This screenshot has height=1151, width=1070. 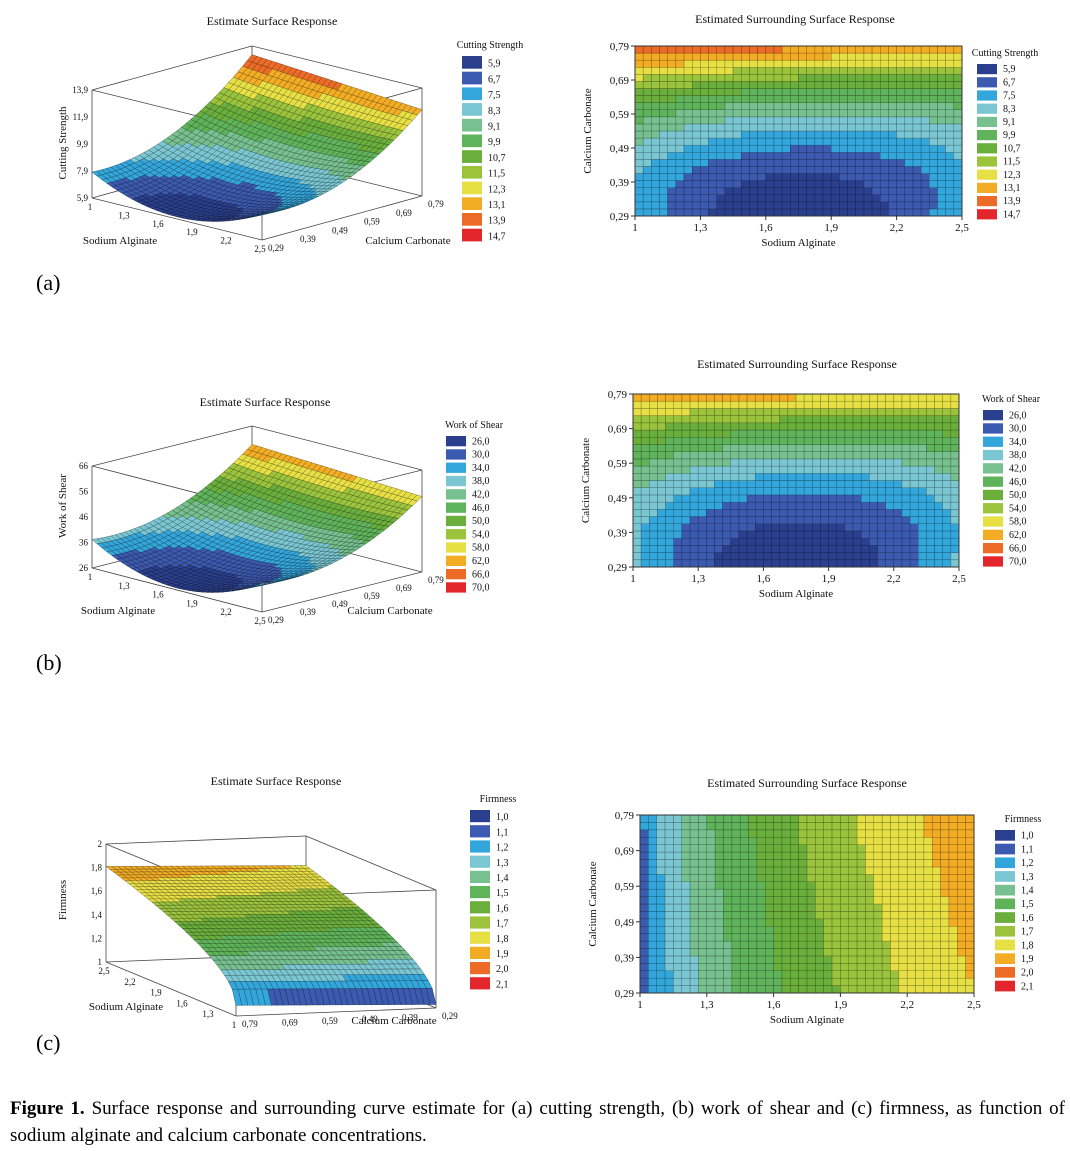 I want to click on legend-label: 70,0, so click(x=481, y=588).